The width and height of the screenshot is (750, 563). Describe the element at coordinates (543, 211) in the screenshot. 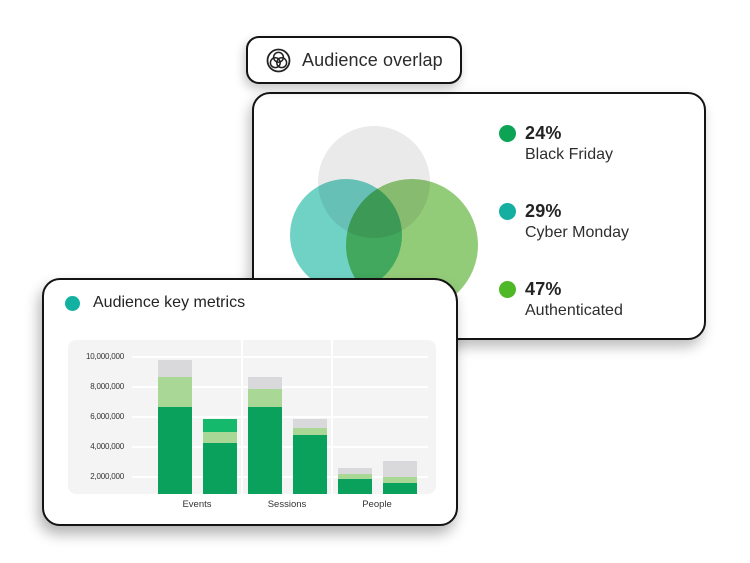

I see `legend-percent: 29%` at that location.